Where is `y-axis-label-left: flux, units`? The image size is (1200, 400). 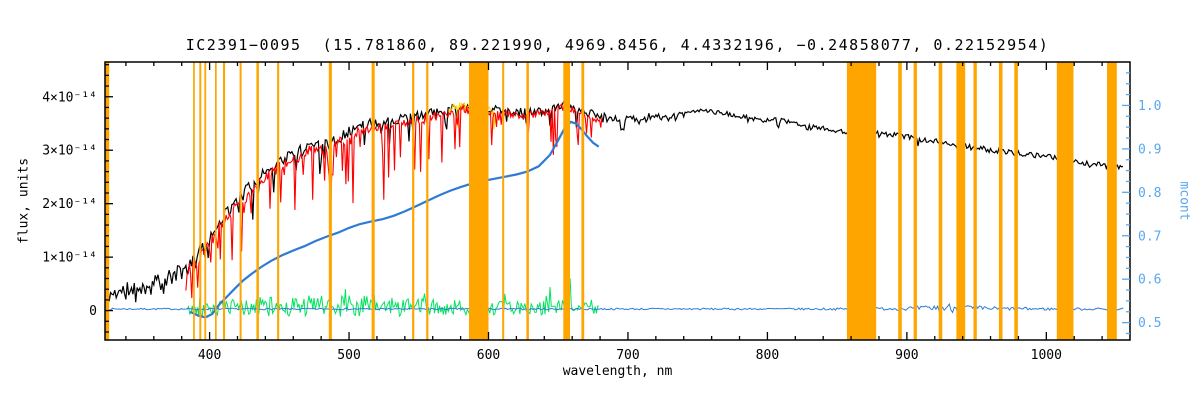 y-axis-label-left: flux, units is located at coordinates (24, 201).